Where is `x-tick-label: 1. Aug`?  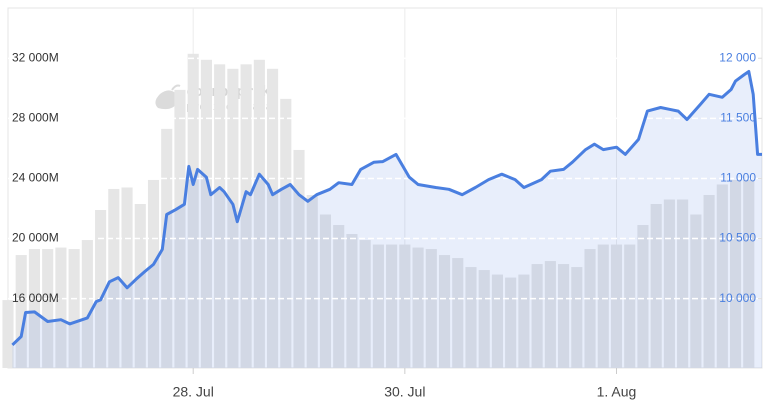
x-tick-label: 1. Aug is located at coordinates (617, 392).